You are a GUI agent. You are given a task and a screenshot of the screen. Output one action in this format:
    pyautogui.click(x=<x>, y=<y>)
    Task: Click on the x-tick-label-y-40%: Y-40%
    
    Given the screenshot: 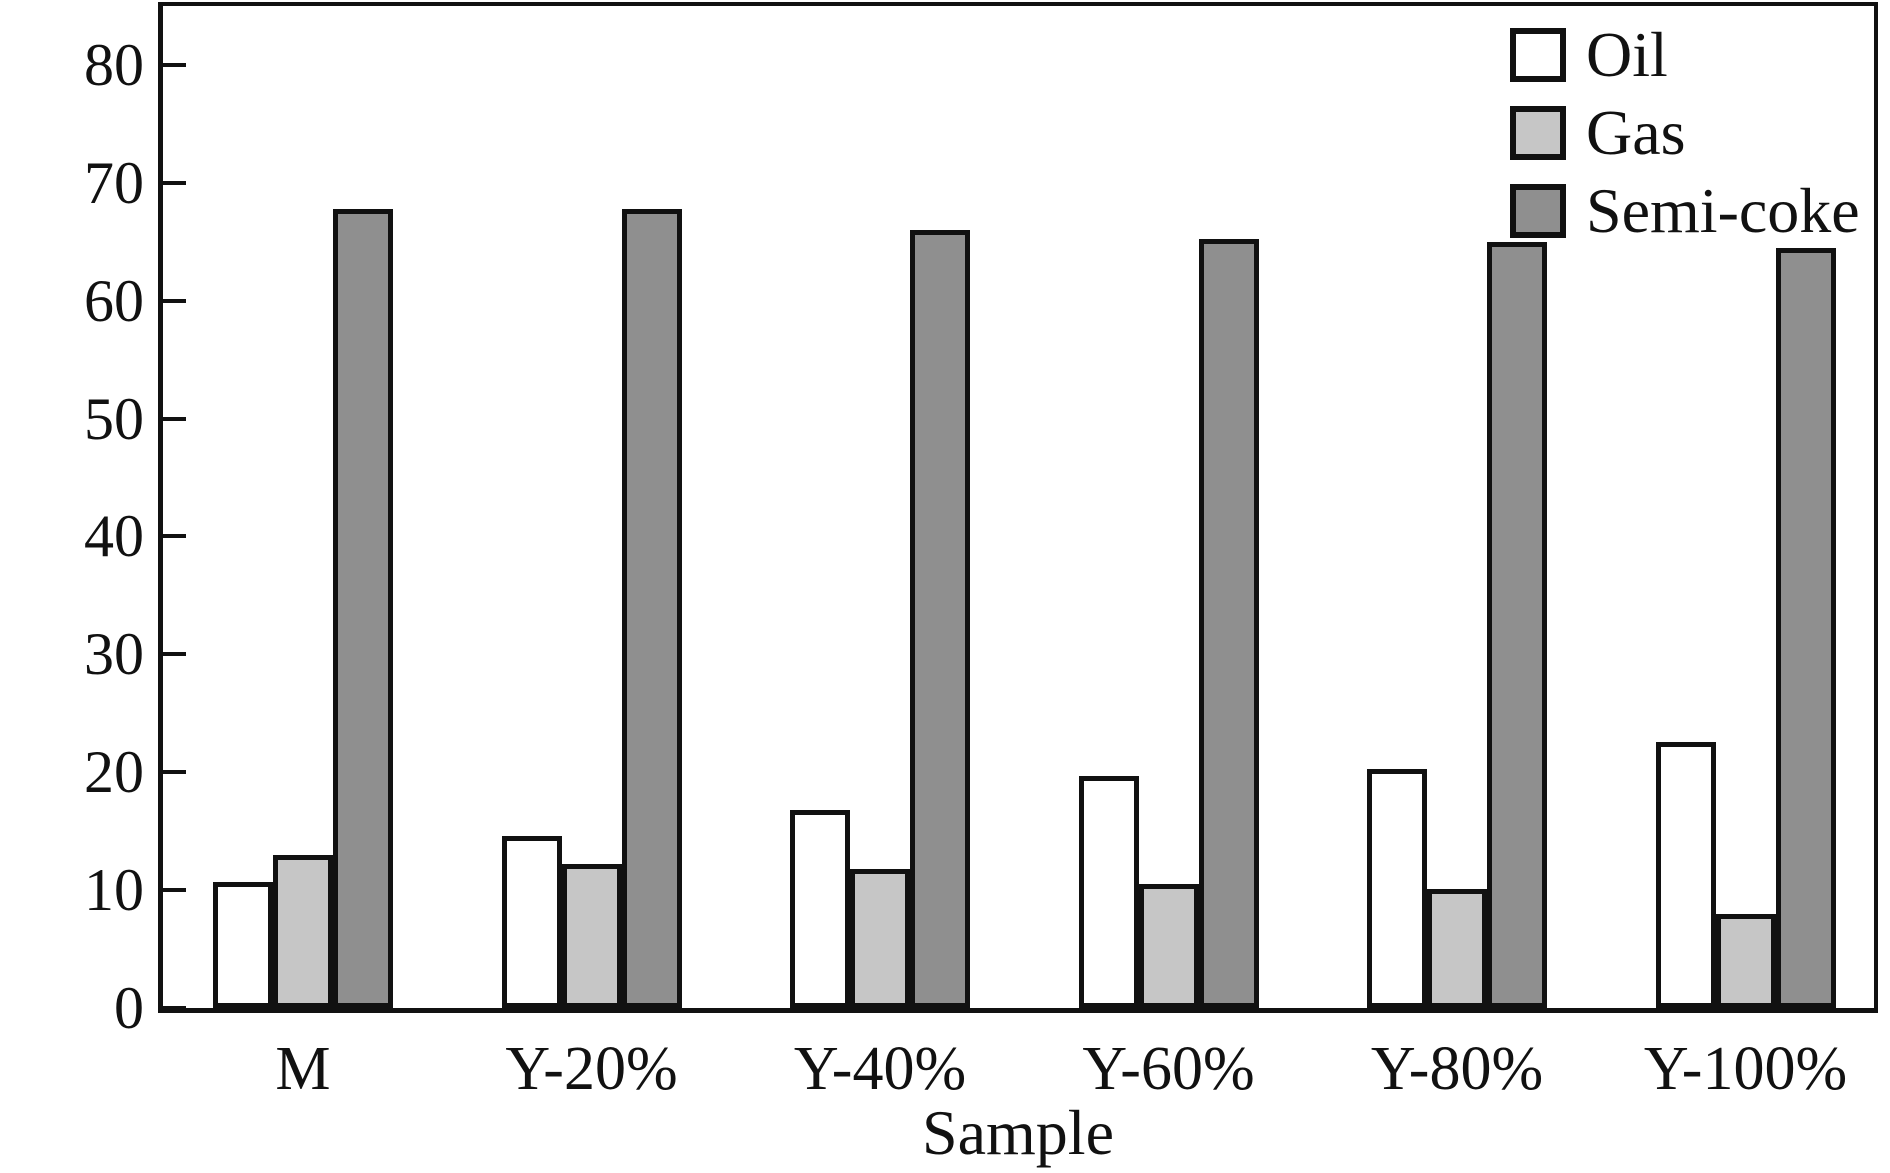 What is the action you would take?
    pyautogui.click(x=880, y=1069)
    